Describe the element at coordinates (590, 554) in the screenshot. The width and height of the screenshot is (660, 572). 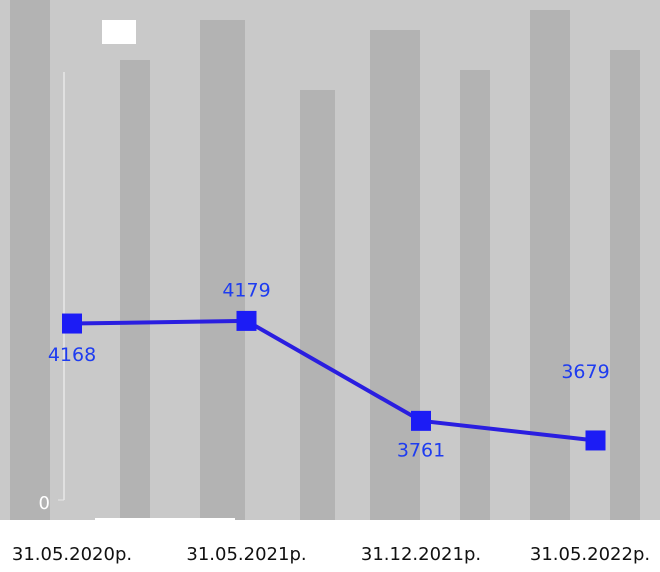
I see `x-tick-label: 31.05.2022р.` at that location.